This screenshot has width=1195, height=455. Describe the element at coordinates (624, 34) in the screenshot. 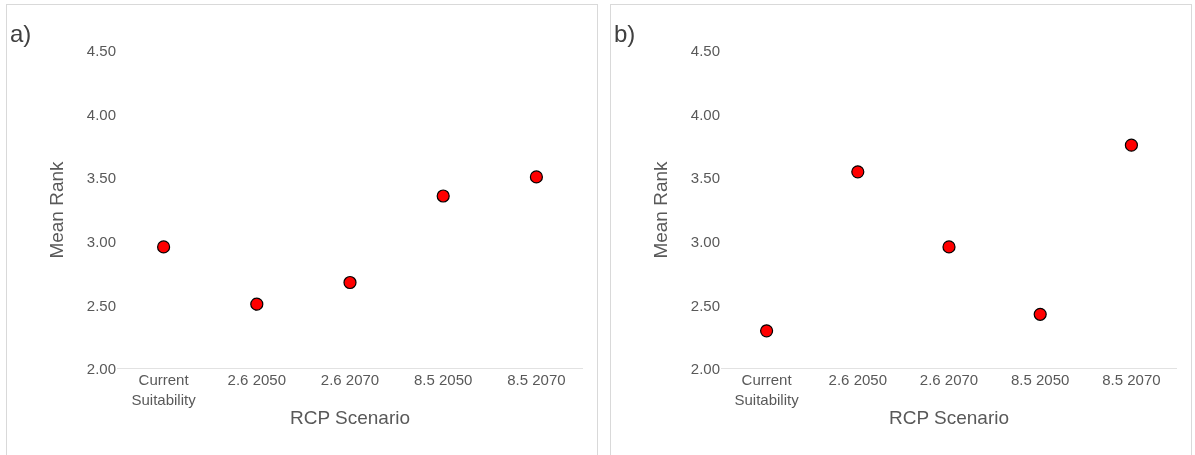

I see `chart-title: b)` at that location.